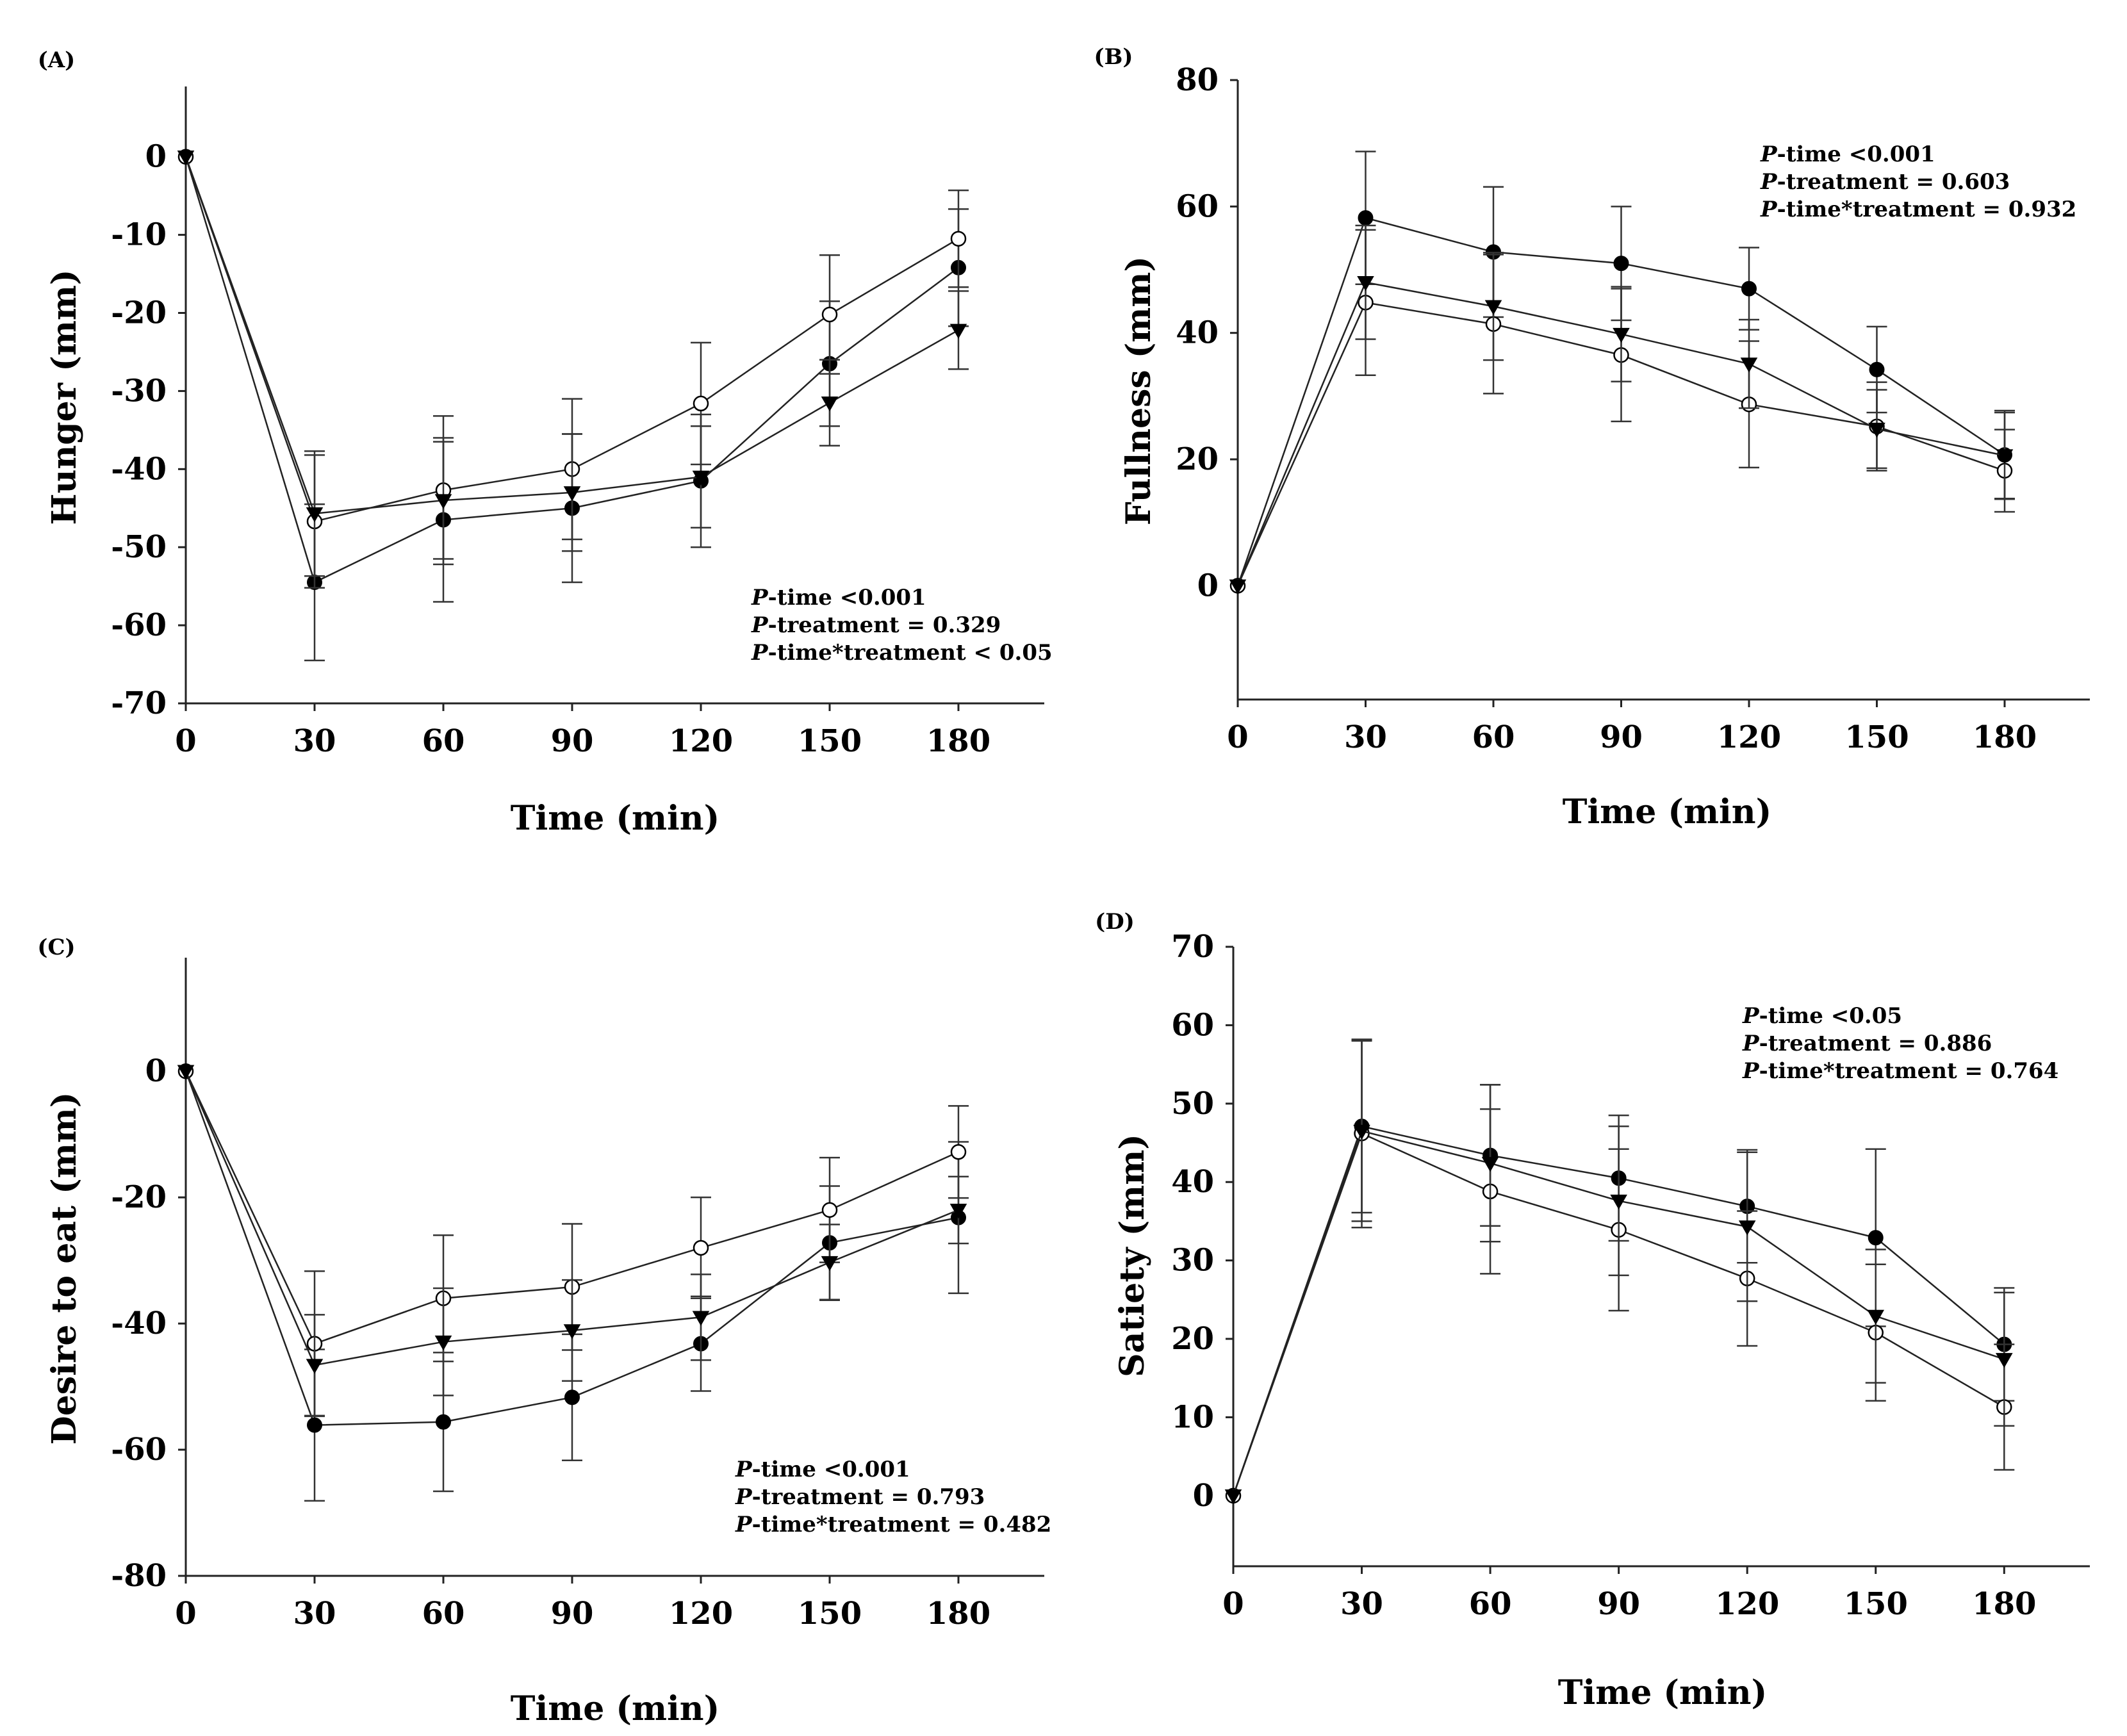  What do you see at coordinates (139, 547) in the screenshot?
I see `y-tick-label: -50` at bounding box center [139, 547].